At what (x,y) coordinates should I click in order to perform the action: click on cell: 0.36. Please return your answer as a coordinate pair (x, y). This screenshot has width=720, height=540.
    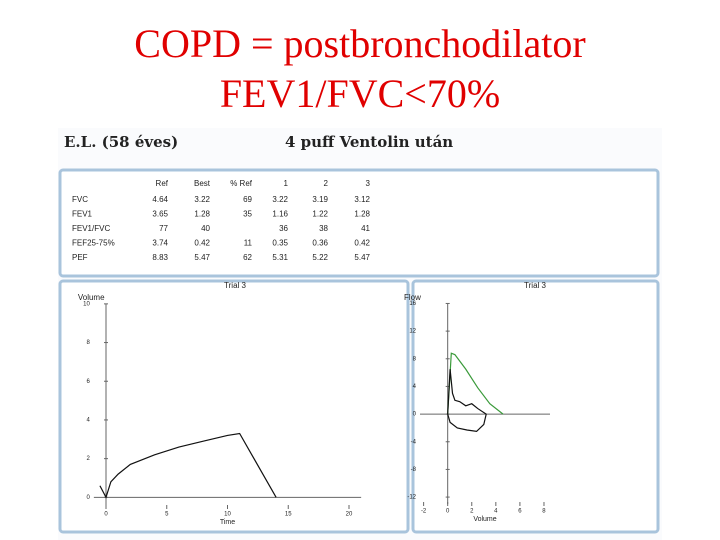
    Looking at the image, I should click on (320, 243).